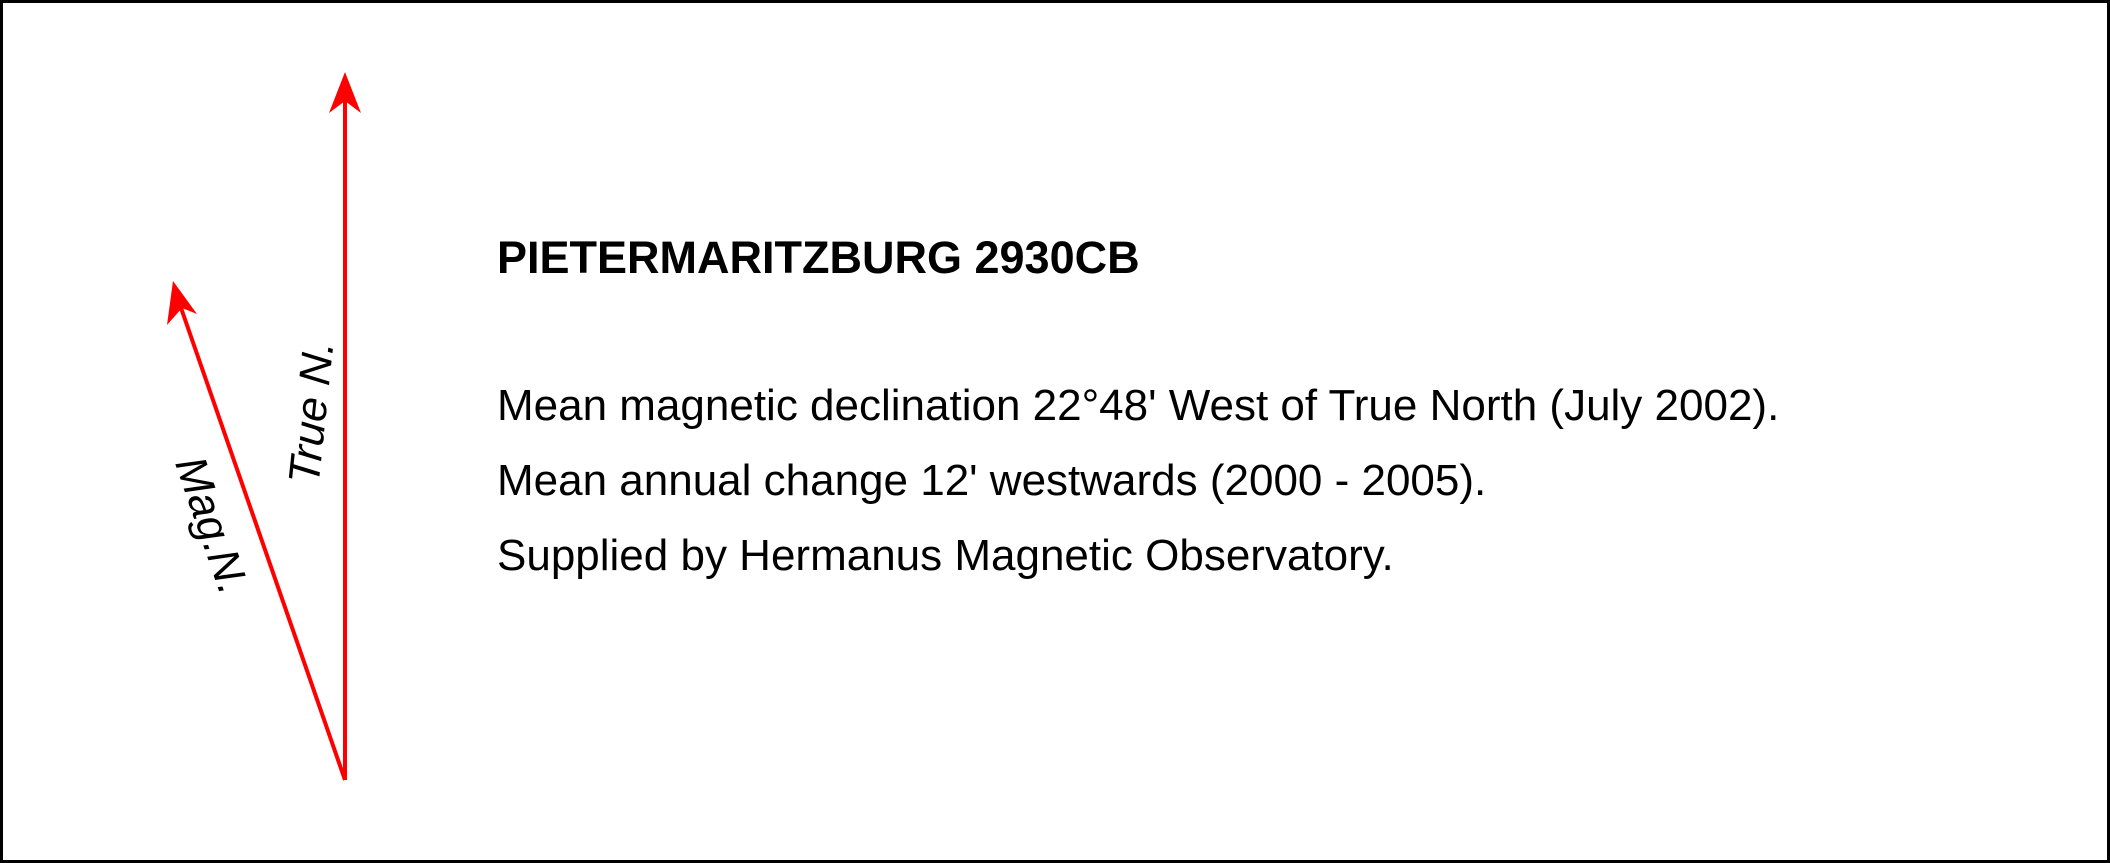  I want to click on map-sheet-title: PIETERMARITZBURG 2930CB, so click(818, 257).